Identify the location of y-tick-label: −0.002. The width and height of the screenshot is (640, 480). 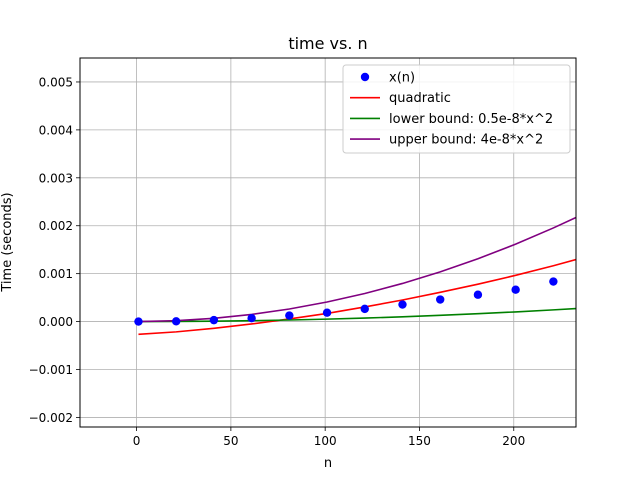
(51, 418).